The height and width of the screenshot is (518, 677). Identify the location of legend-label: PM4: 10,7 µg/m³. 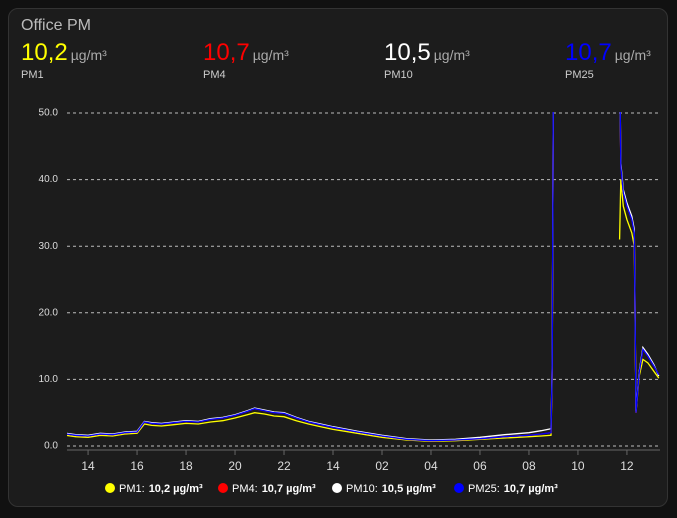
(274, 489).